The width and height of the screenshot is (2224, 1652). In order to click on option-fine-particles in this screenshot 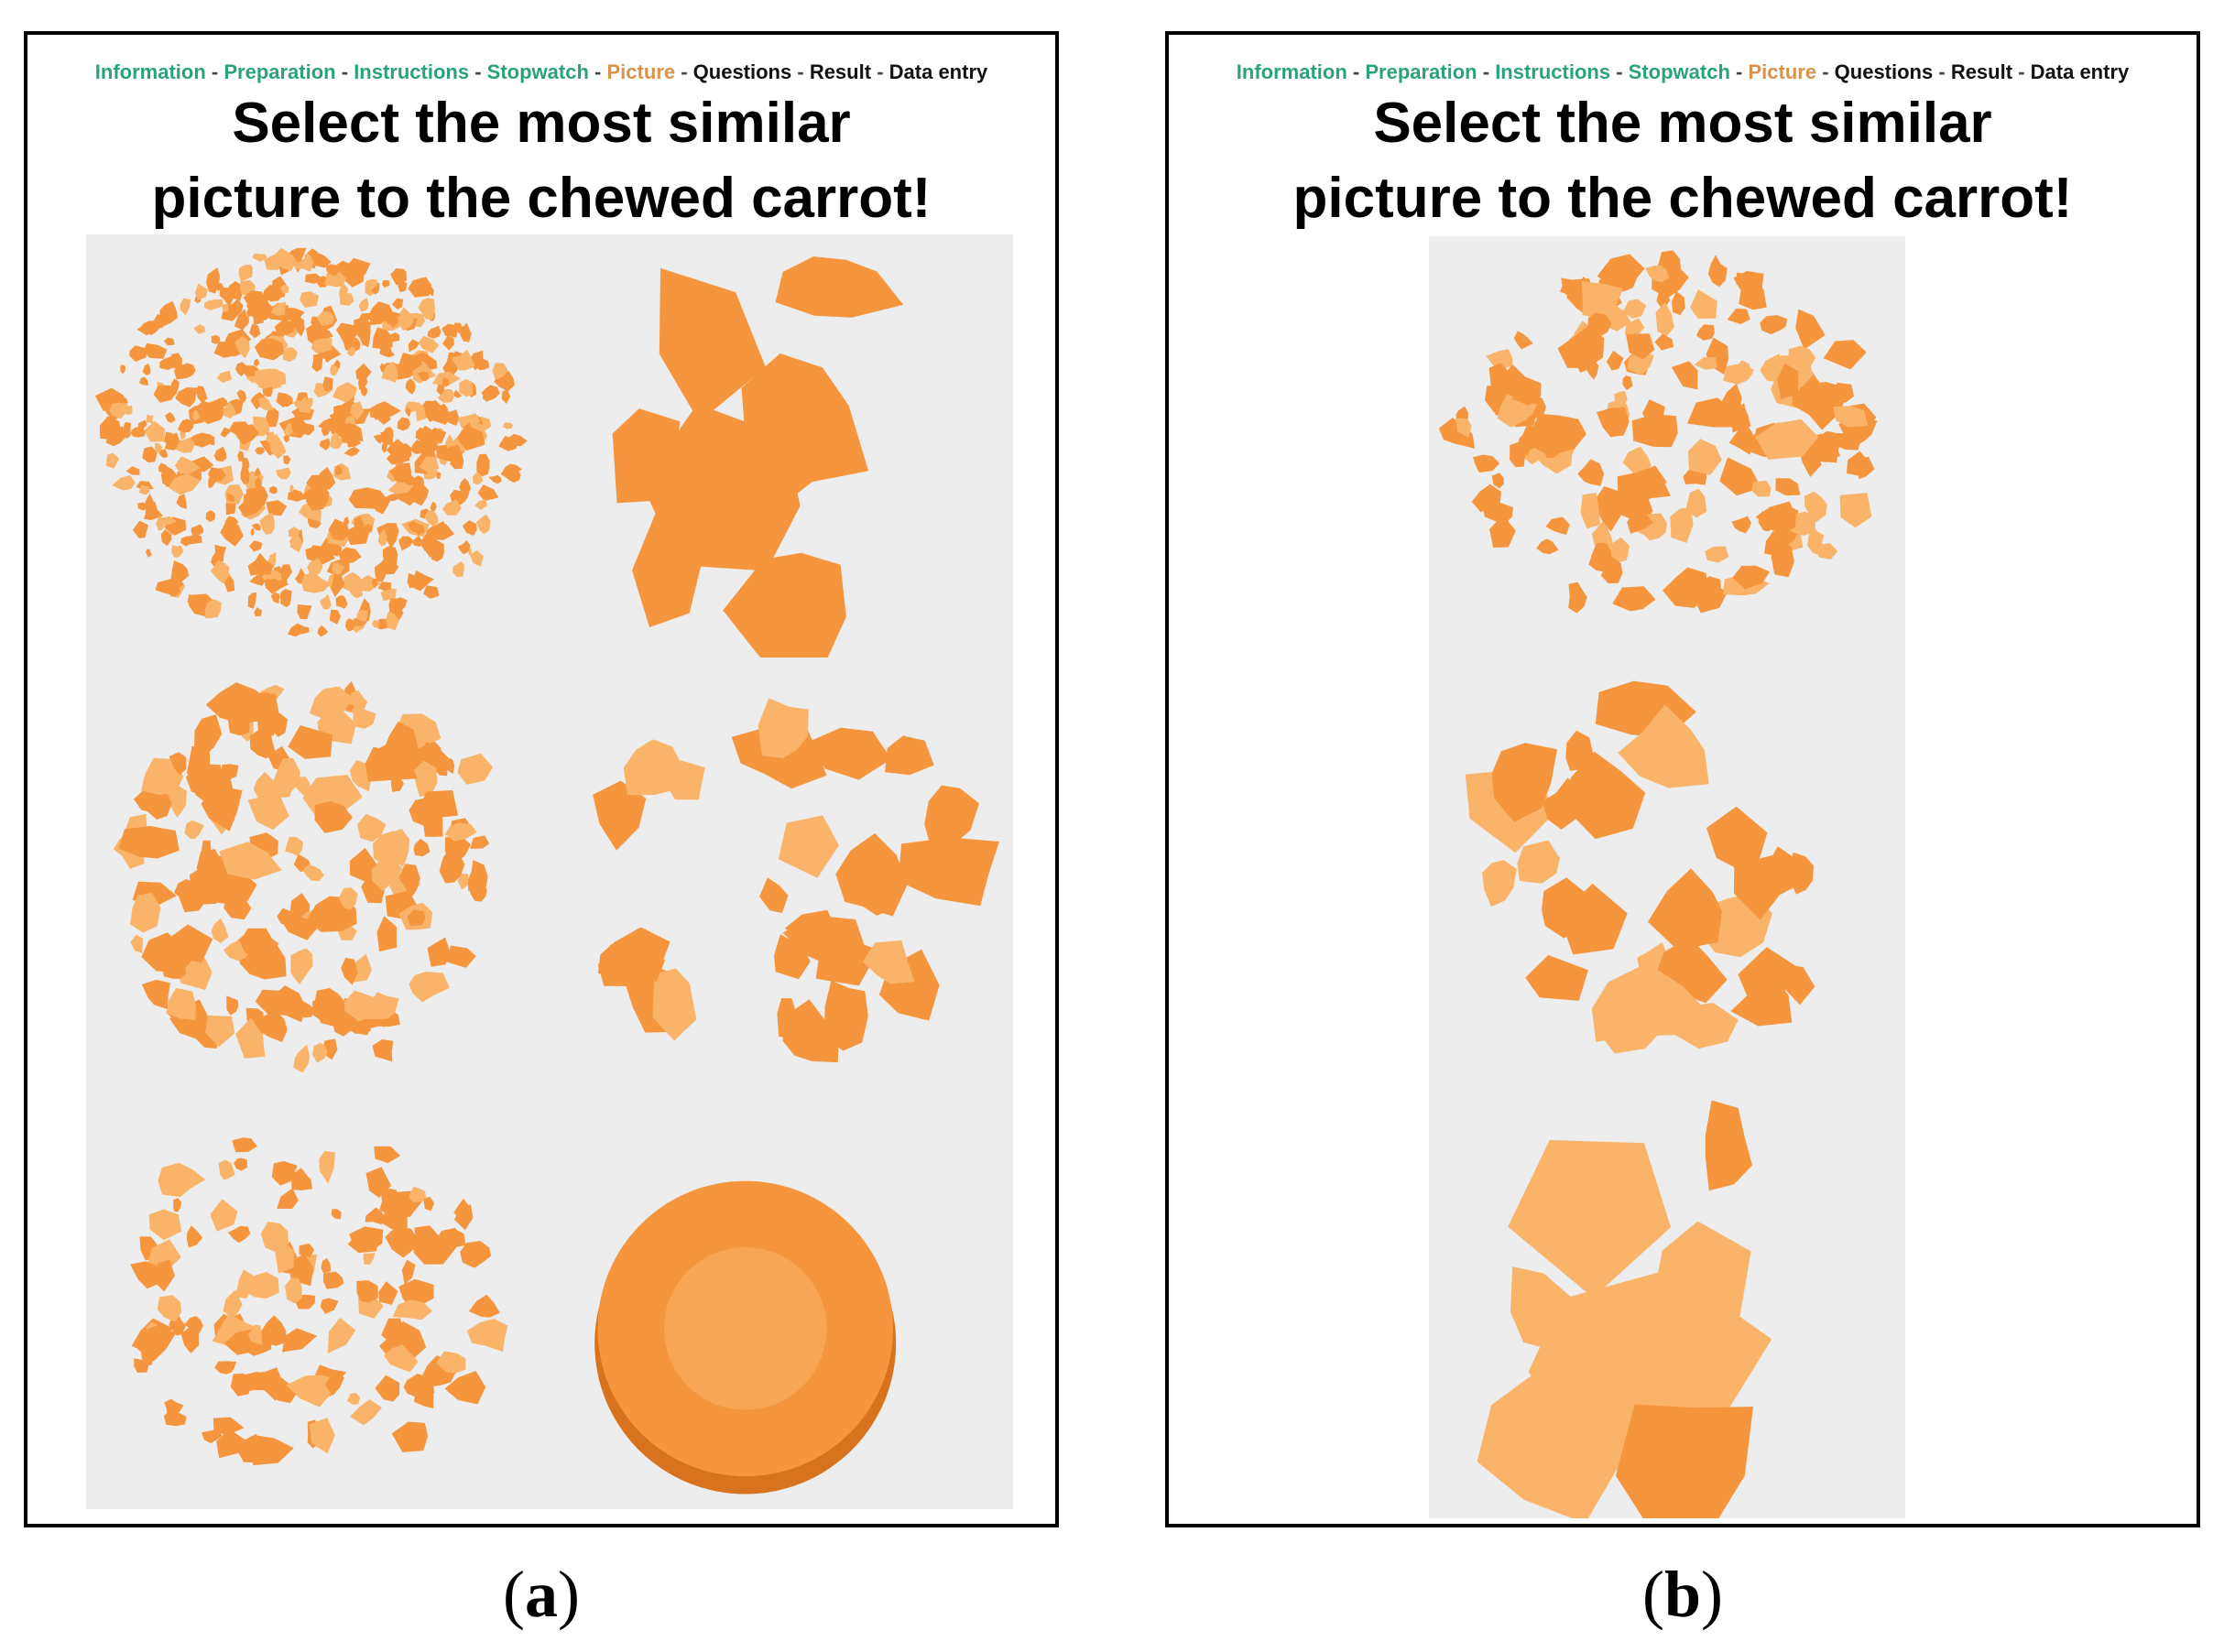, I will do `click(310, 446)`.